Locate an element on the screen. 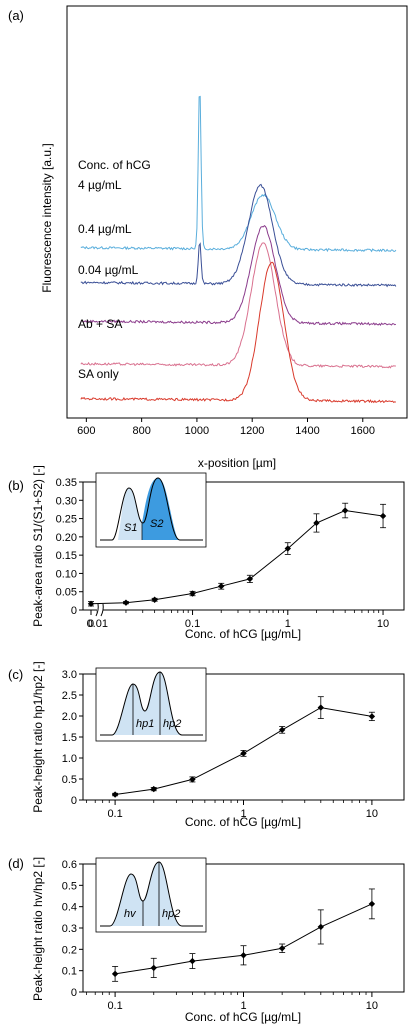  panel-label-d: (d) is located at coordinates (16, 863).